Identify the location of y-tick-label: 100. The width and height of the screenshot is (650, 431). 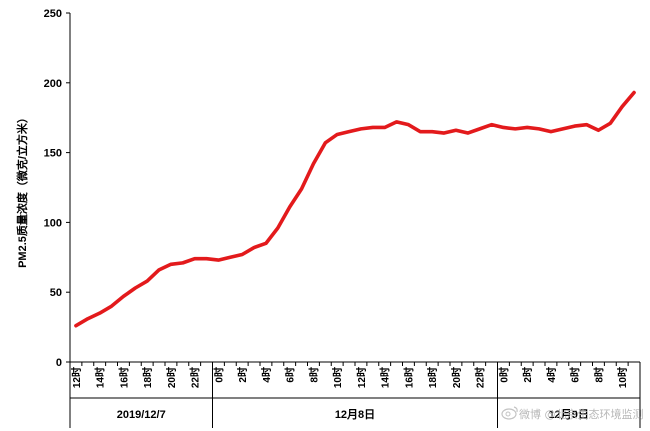
(53, 223).